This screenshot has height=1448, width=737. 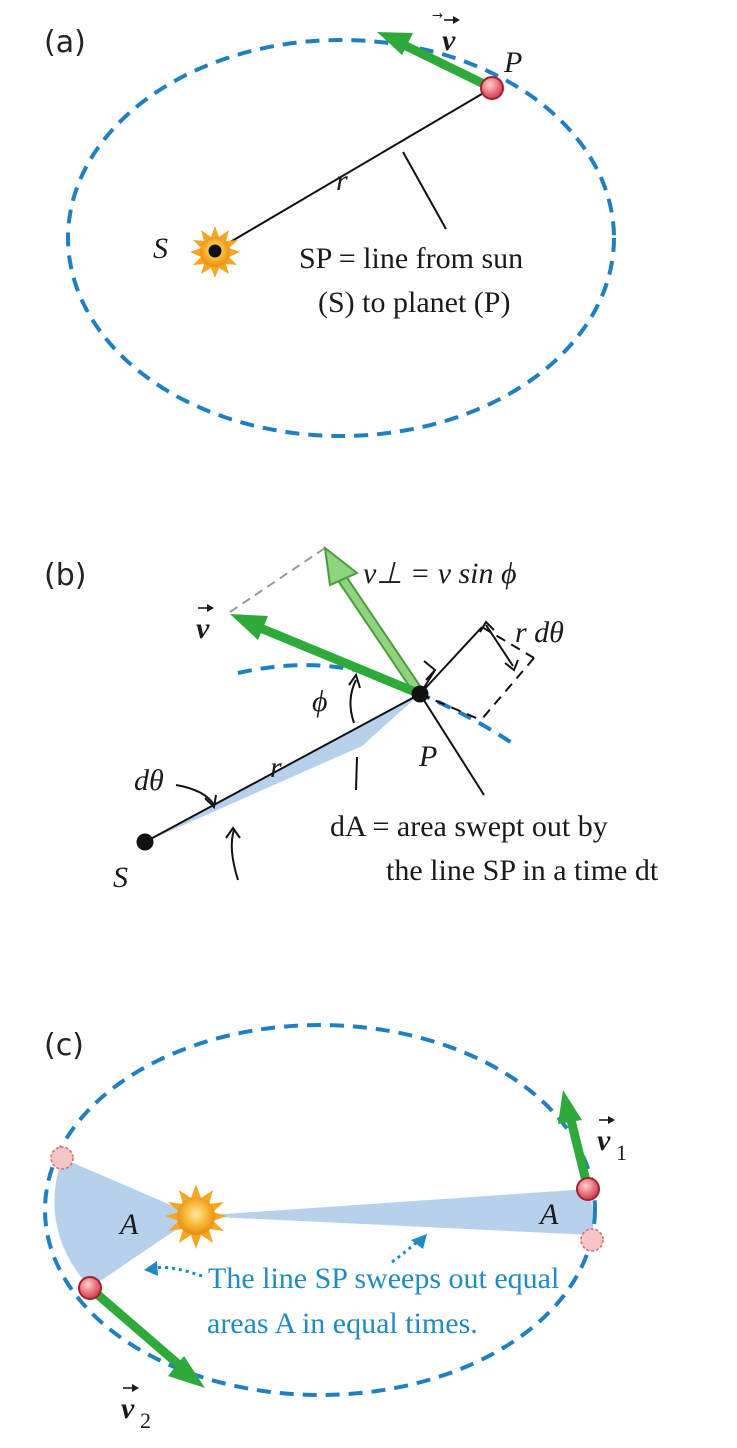 I want to click on phi-angle-arc, so click(x=354, y=698).